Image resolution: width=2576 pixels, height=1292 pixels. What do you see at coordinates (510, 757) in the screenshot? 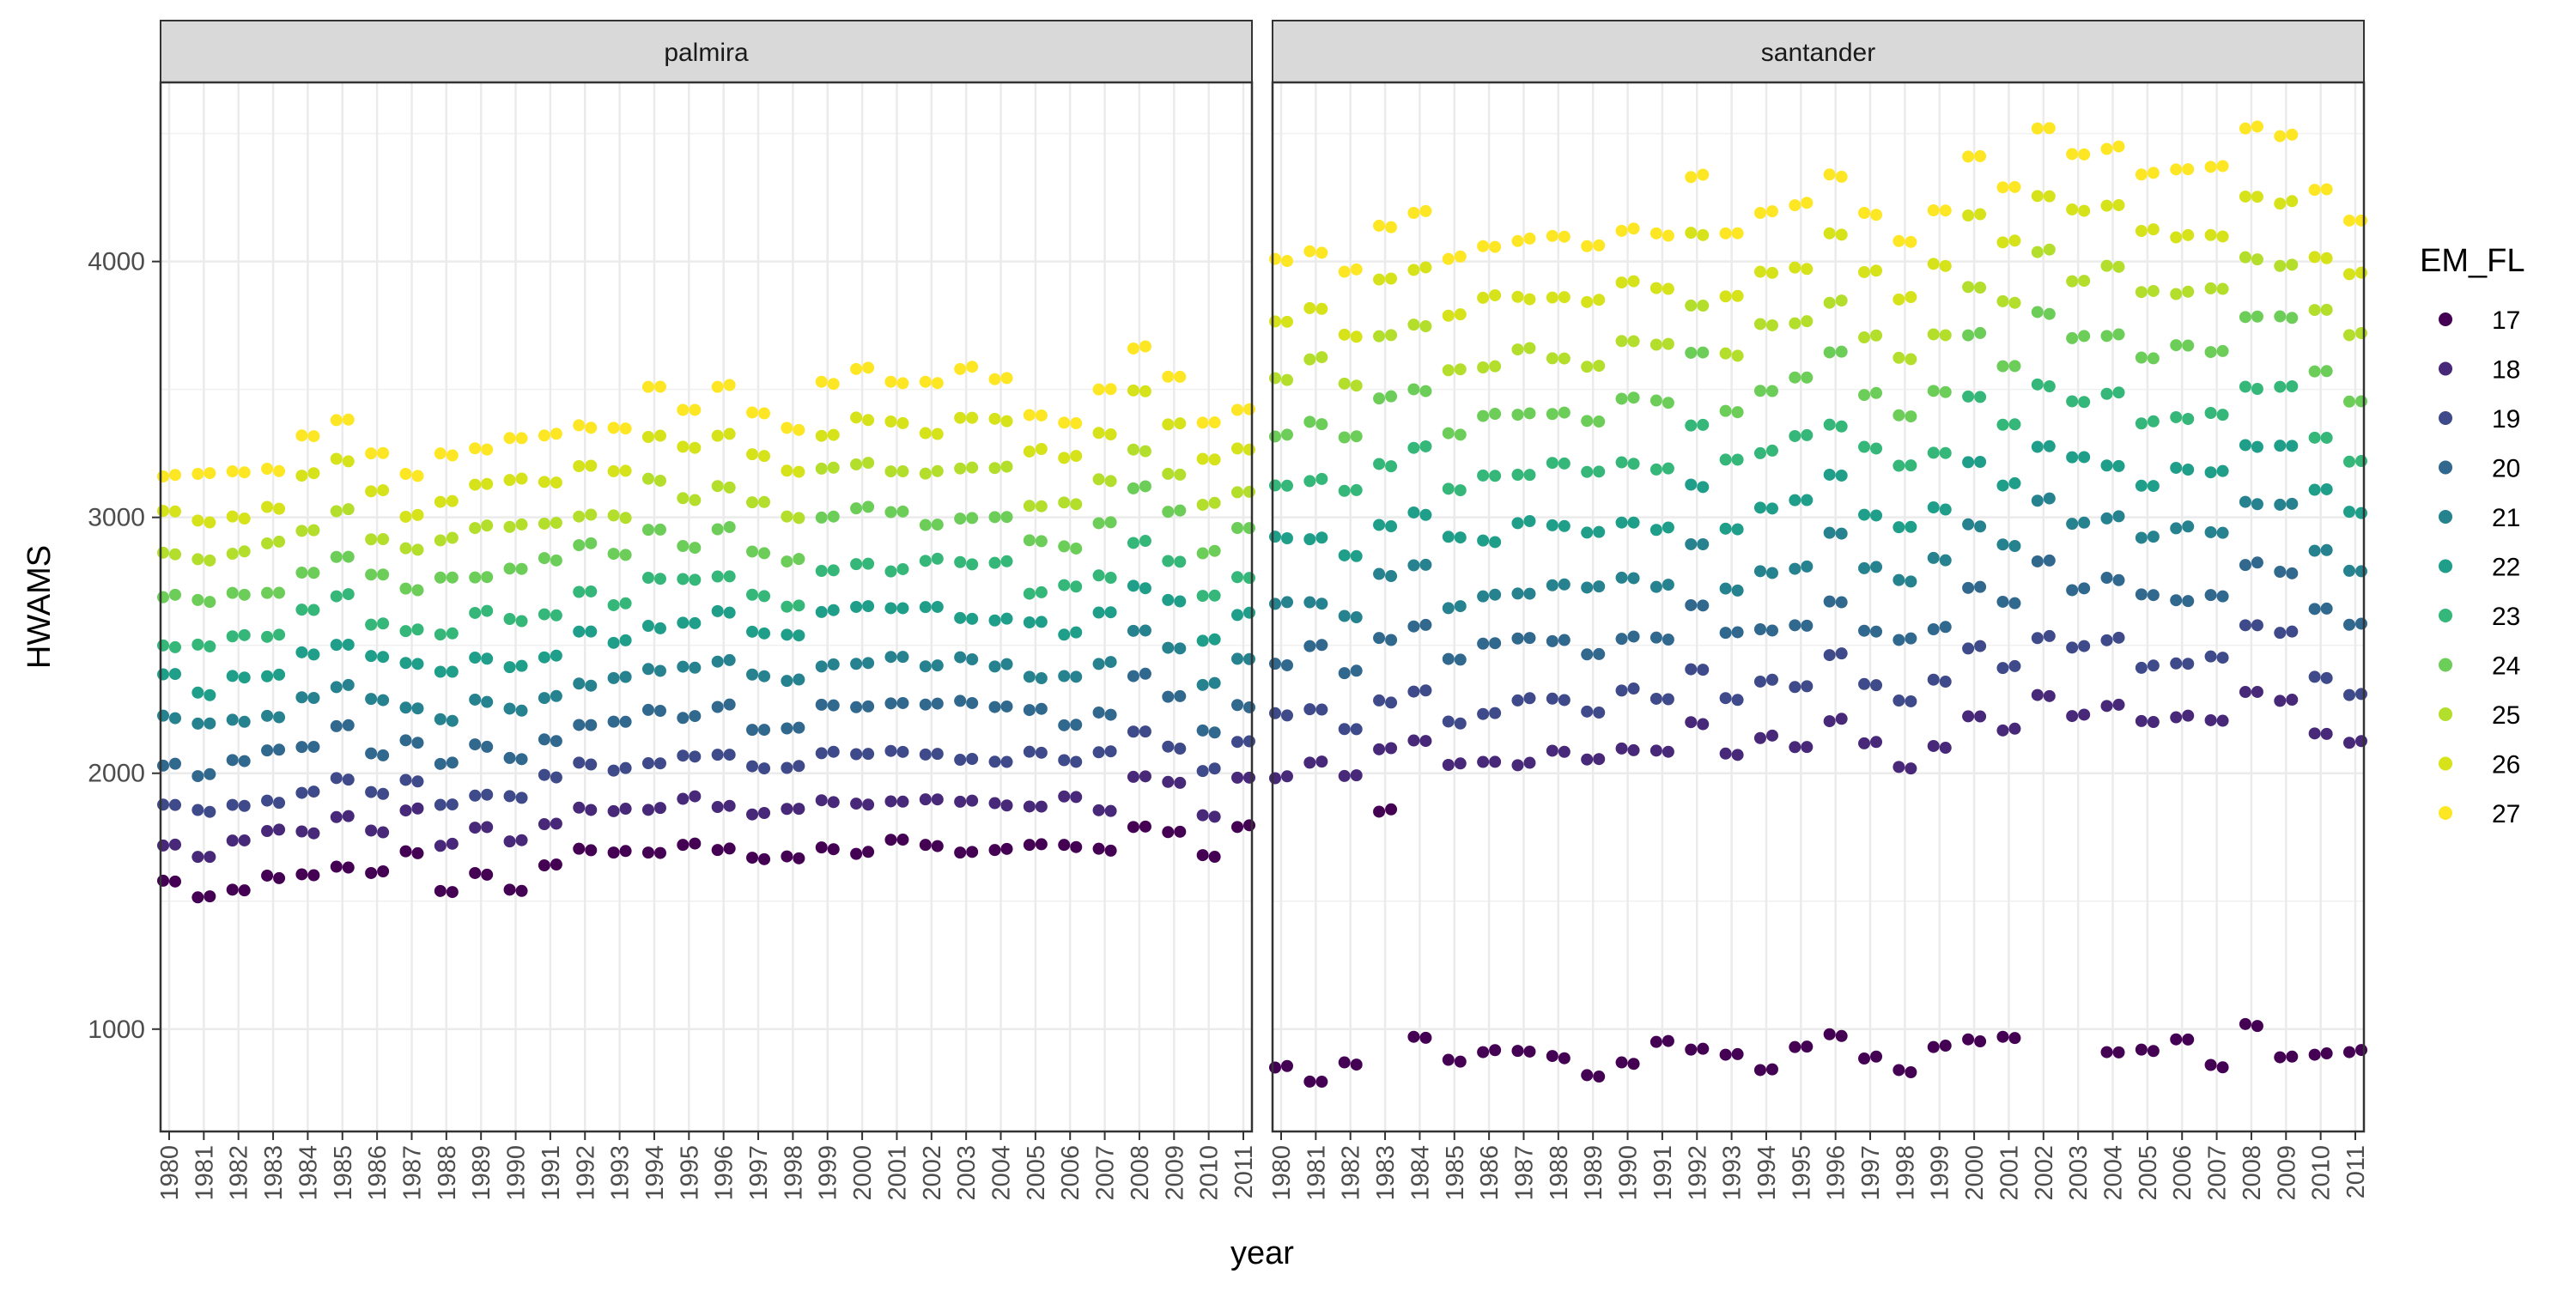
I see `data-point-palmira-20-1990` at bounding box center [510, 757].